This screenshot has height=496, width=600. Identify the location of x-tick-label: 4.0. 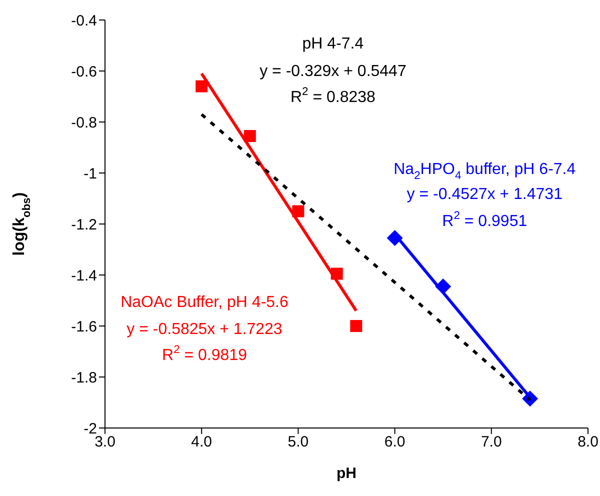
(201, 442).